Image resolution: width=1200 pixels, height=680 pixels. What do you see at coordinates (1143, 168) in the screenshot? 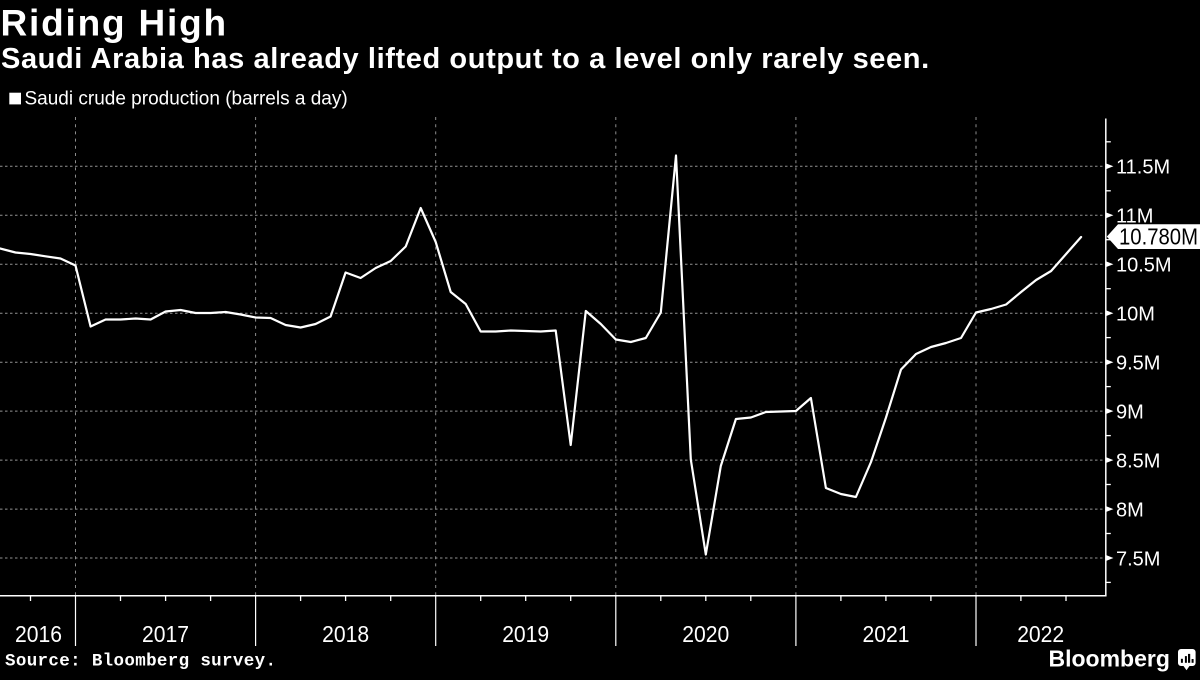
I see `svg-text: 11.5M` at bounding box center [1143, 168].